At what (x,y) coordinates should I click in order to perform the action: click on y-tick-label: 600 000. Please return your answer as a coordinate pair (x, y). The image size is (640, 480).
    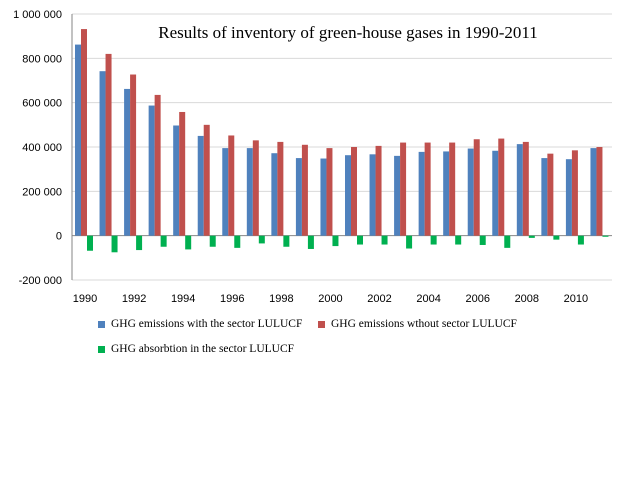
    Looking at the image, I should click on (42, 104).